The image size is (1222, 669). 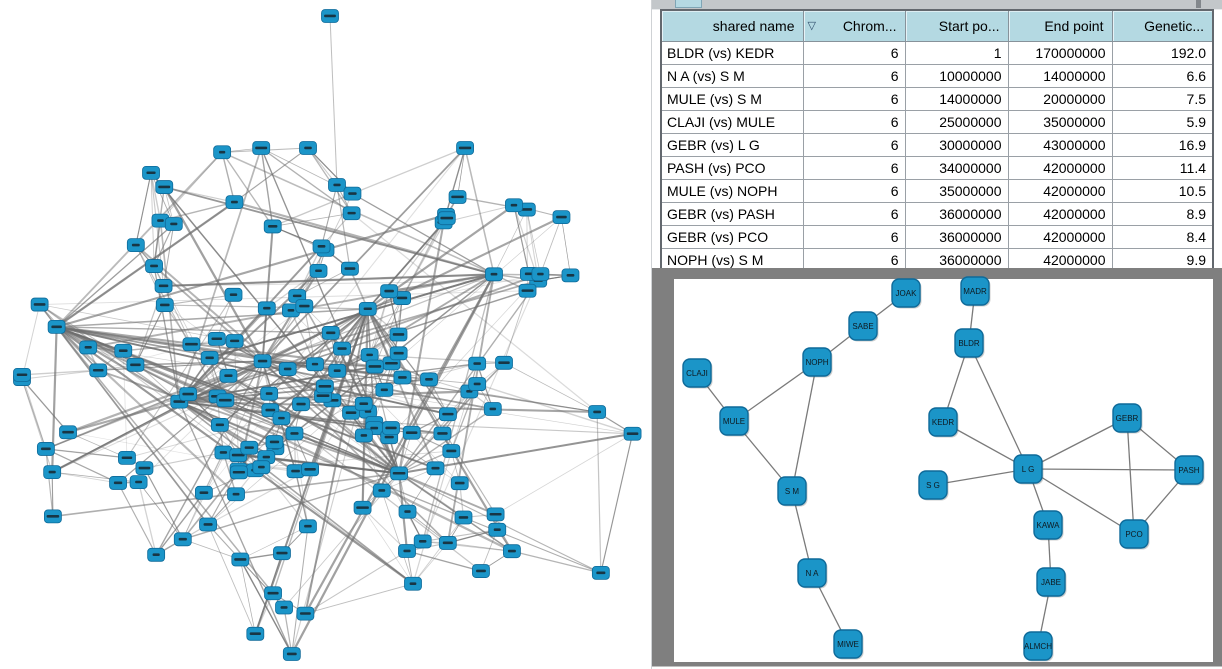 I want to click on table-cell: 10000000, so click(x=956, y=76).